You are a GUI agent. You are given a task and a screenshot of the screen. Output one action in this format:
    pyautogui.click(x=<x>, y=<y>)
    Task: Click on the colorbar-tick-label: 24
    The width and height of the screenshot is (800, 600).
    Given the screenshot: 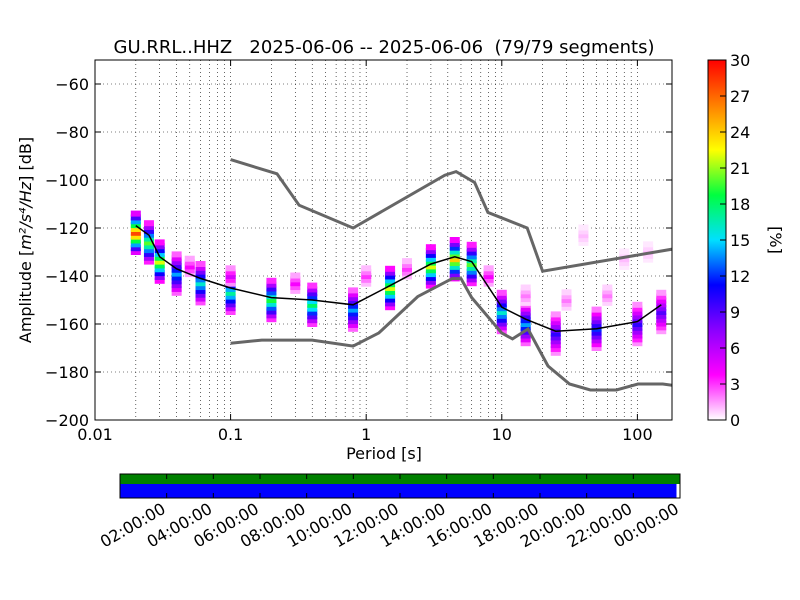 What is the action you would take?
    pyautogui.click(x=740, y=132)
    